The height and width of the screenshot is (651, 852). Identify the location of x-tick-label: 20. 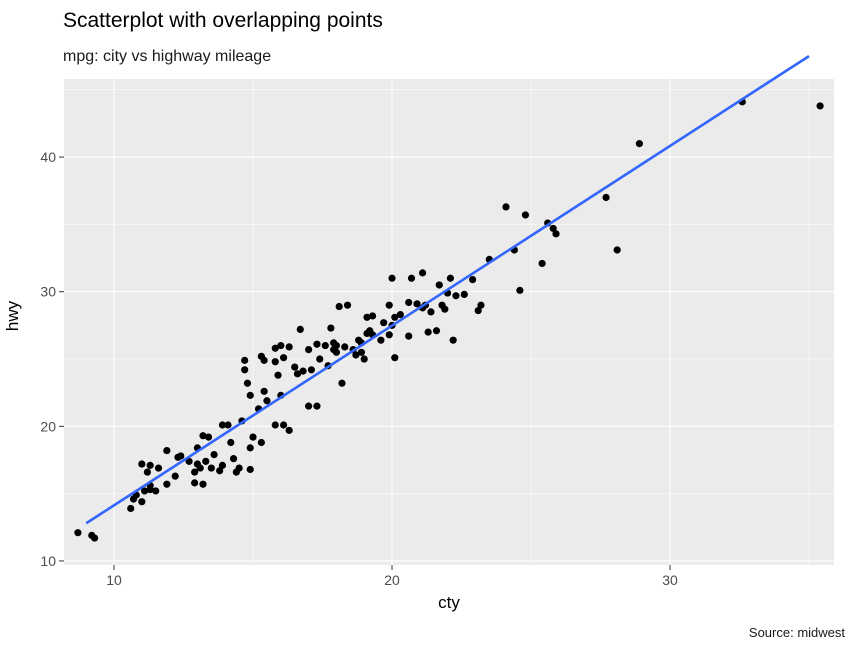
(392, 580).